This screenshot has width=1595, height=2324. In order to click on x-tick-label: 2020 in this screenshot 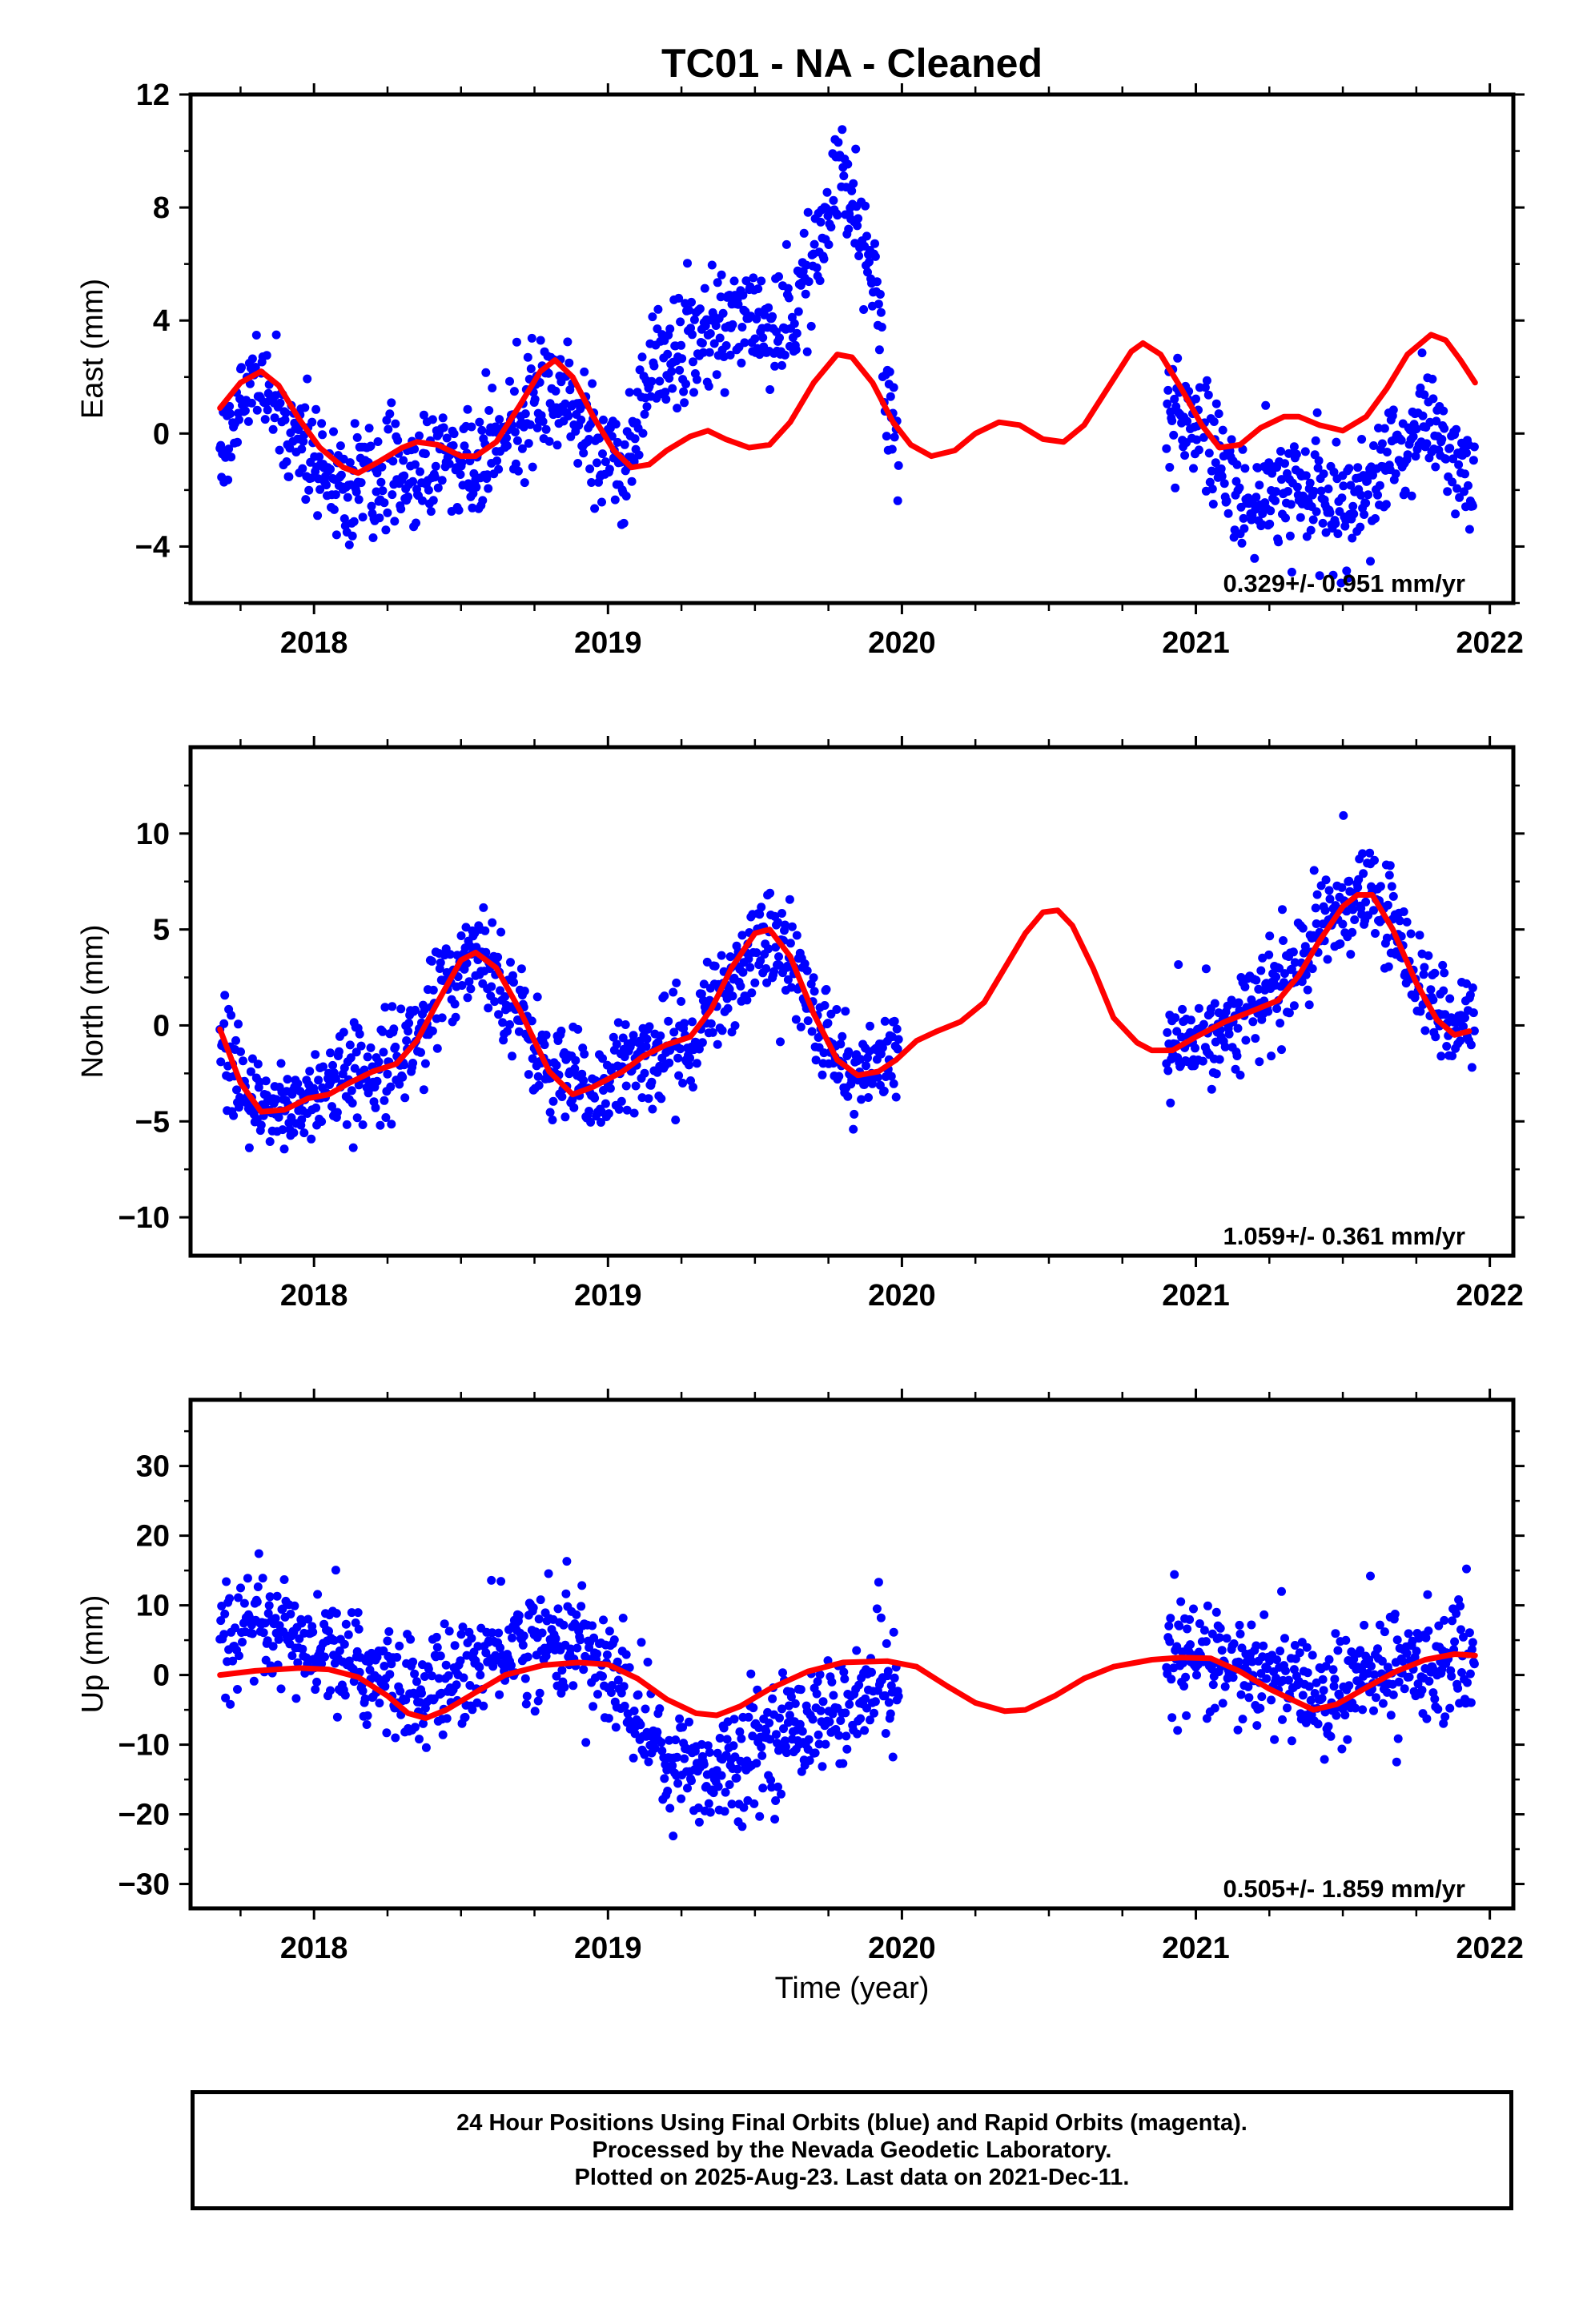, I will do `click(902, 1296)`.